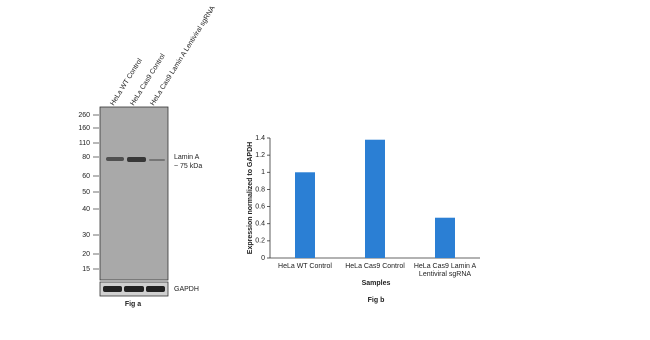 The image size is (650, 340). Describe the element at coordinates (376, 300) in the screenshot. I see `caption: Fig b` at that location.